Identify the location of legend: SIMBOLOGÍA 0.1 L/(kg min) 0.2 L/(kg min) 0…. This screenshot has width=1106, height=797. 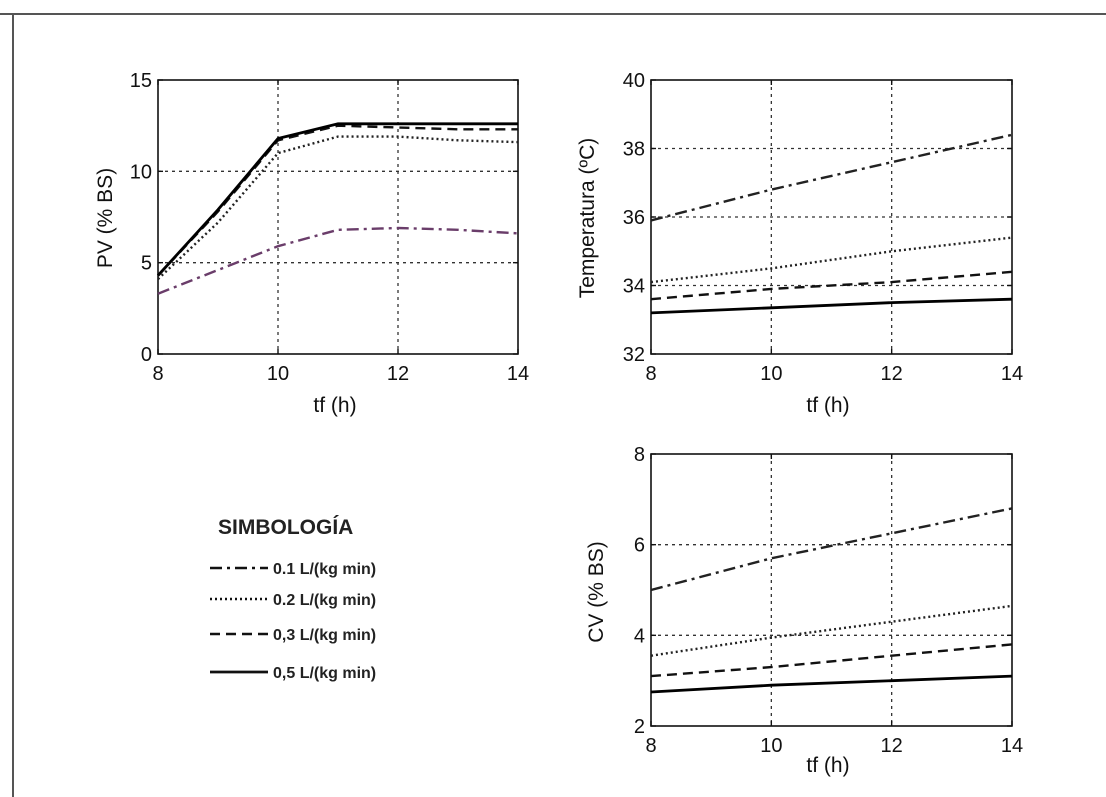
(293, 599).